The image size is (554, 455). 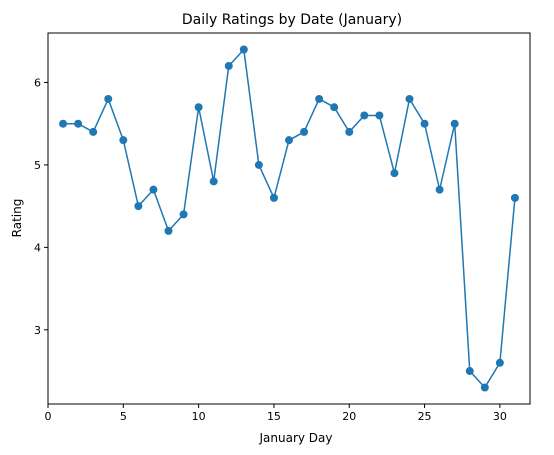 I want to click on y-tick-label: 5, so click(x=37, y=165).